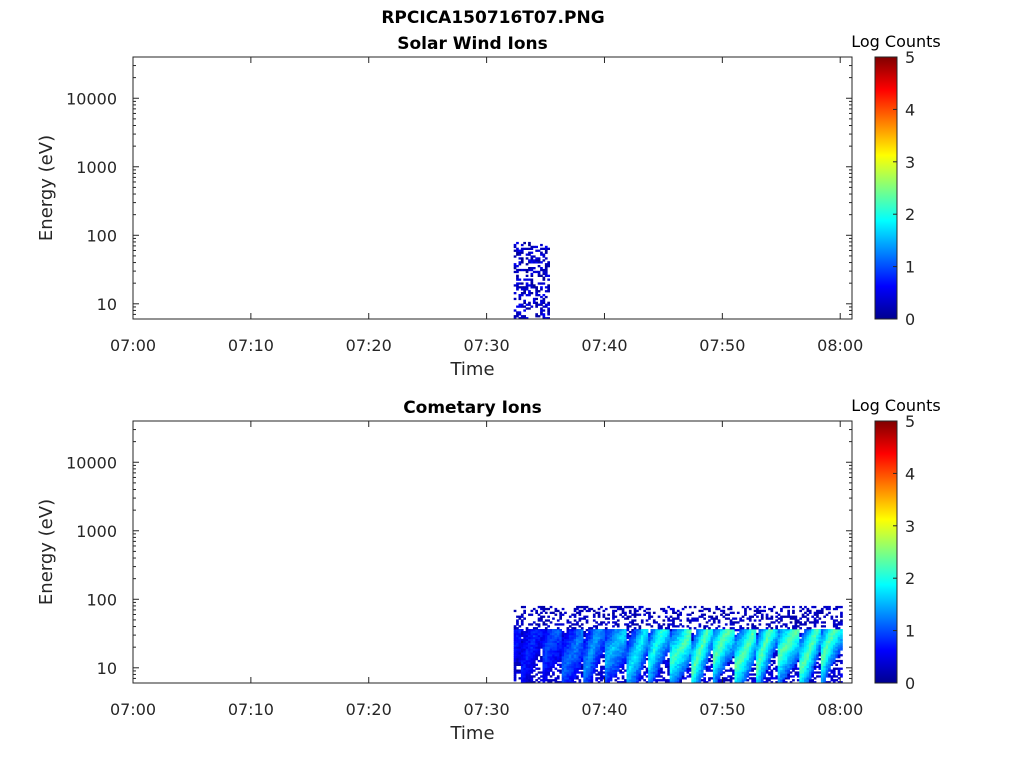 This screenshot has width=1024, height=768. Describe the element at coordinates (96, 531) in the screenshot. I see `y-tick-label: 1000` at that location.